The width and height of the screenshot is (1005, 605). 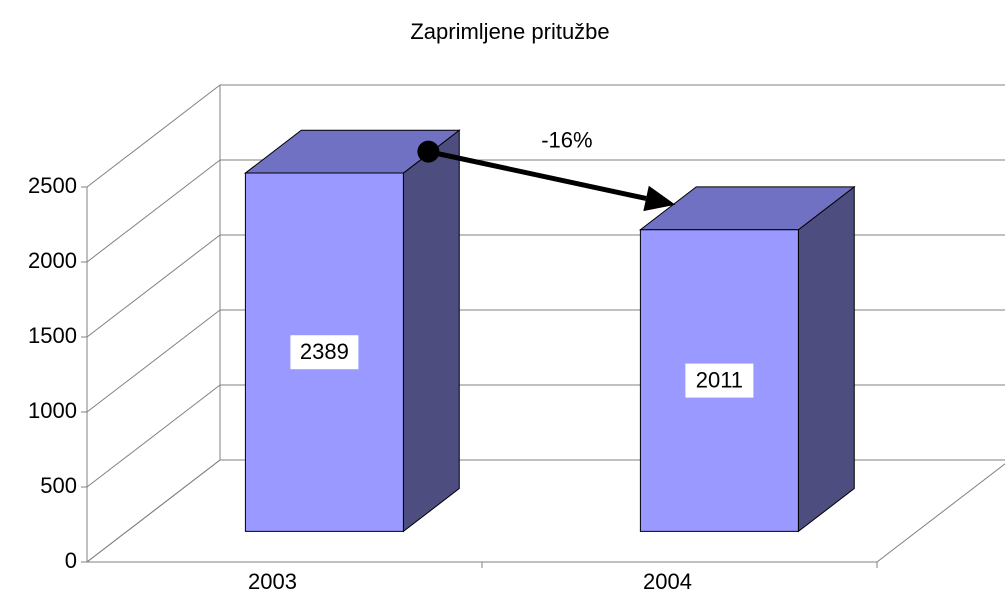 I want to click on x-tick-label: 2003, so click(x=272, y=581).